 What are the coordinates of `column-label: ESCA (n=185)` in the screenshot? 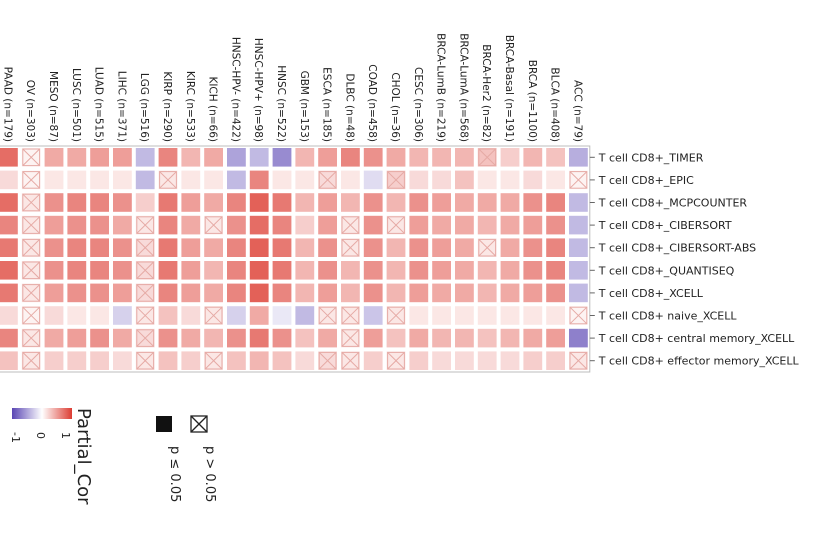 It's located at (327, 104).